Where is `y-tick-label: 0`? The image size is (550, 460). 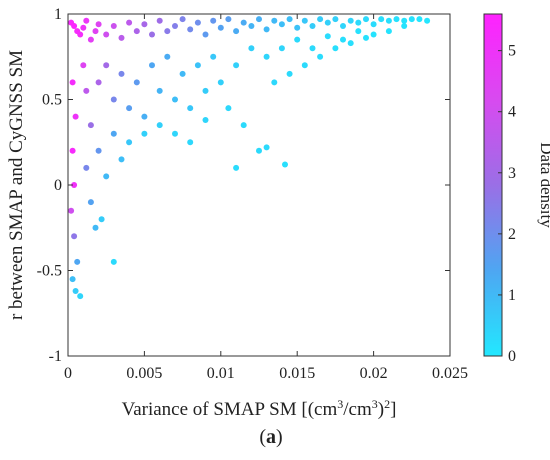
y-tick-label: 0 is located at coordinates (58, 185).